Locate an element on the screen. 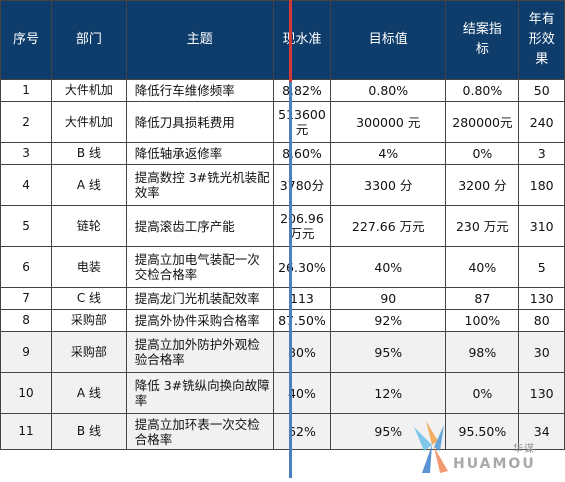 The height and width of the screenshot is (482, 565). cell-current: 206.96万元 is located at coordinates (302, 226).